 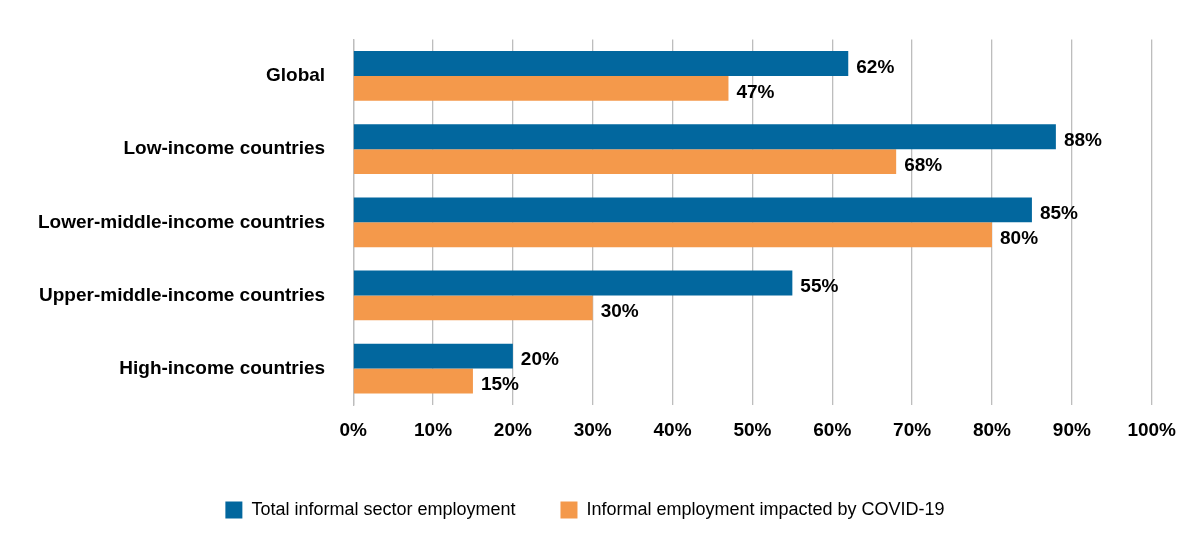 I want to click on x-tick-label: 10%, so click(x=433, y=429).